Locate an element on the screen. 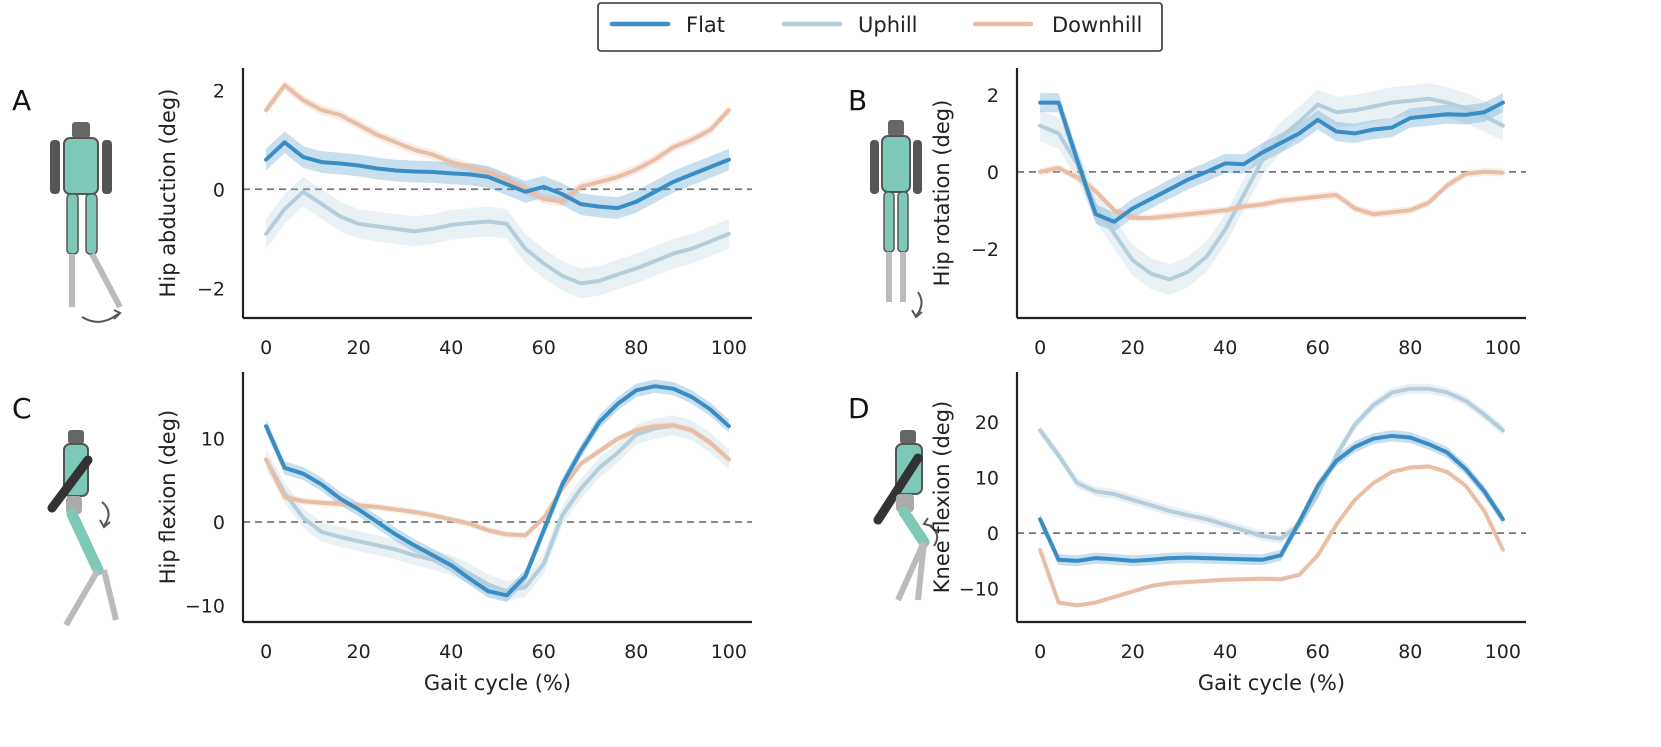  legend-label-downhill: Downhill is located at coordinates (1097, 25).